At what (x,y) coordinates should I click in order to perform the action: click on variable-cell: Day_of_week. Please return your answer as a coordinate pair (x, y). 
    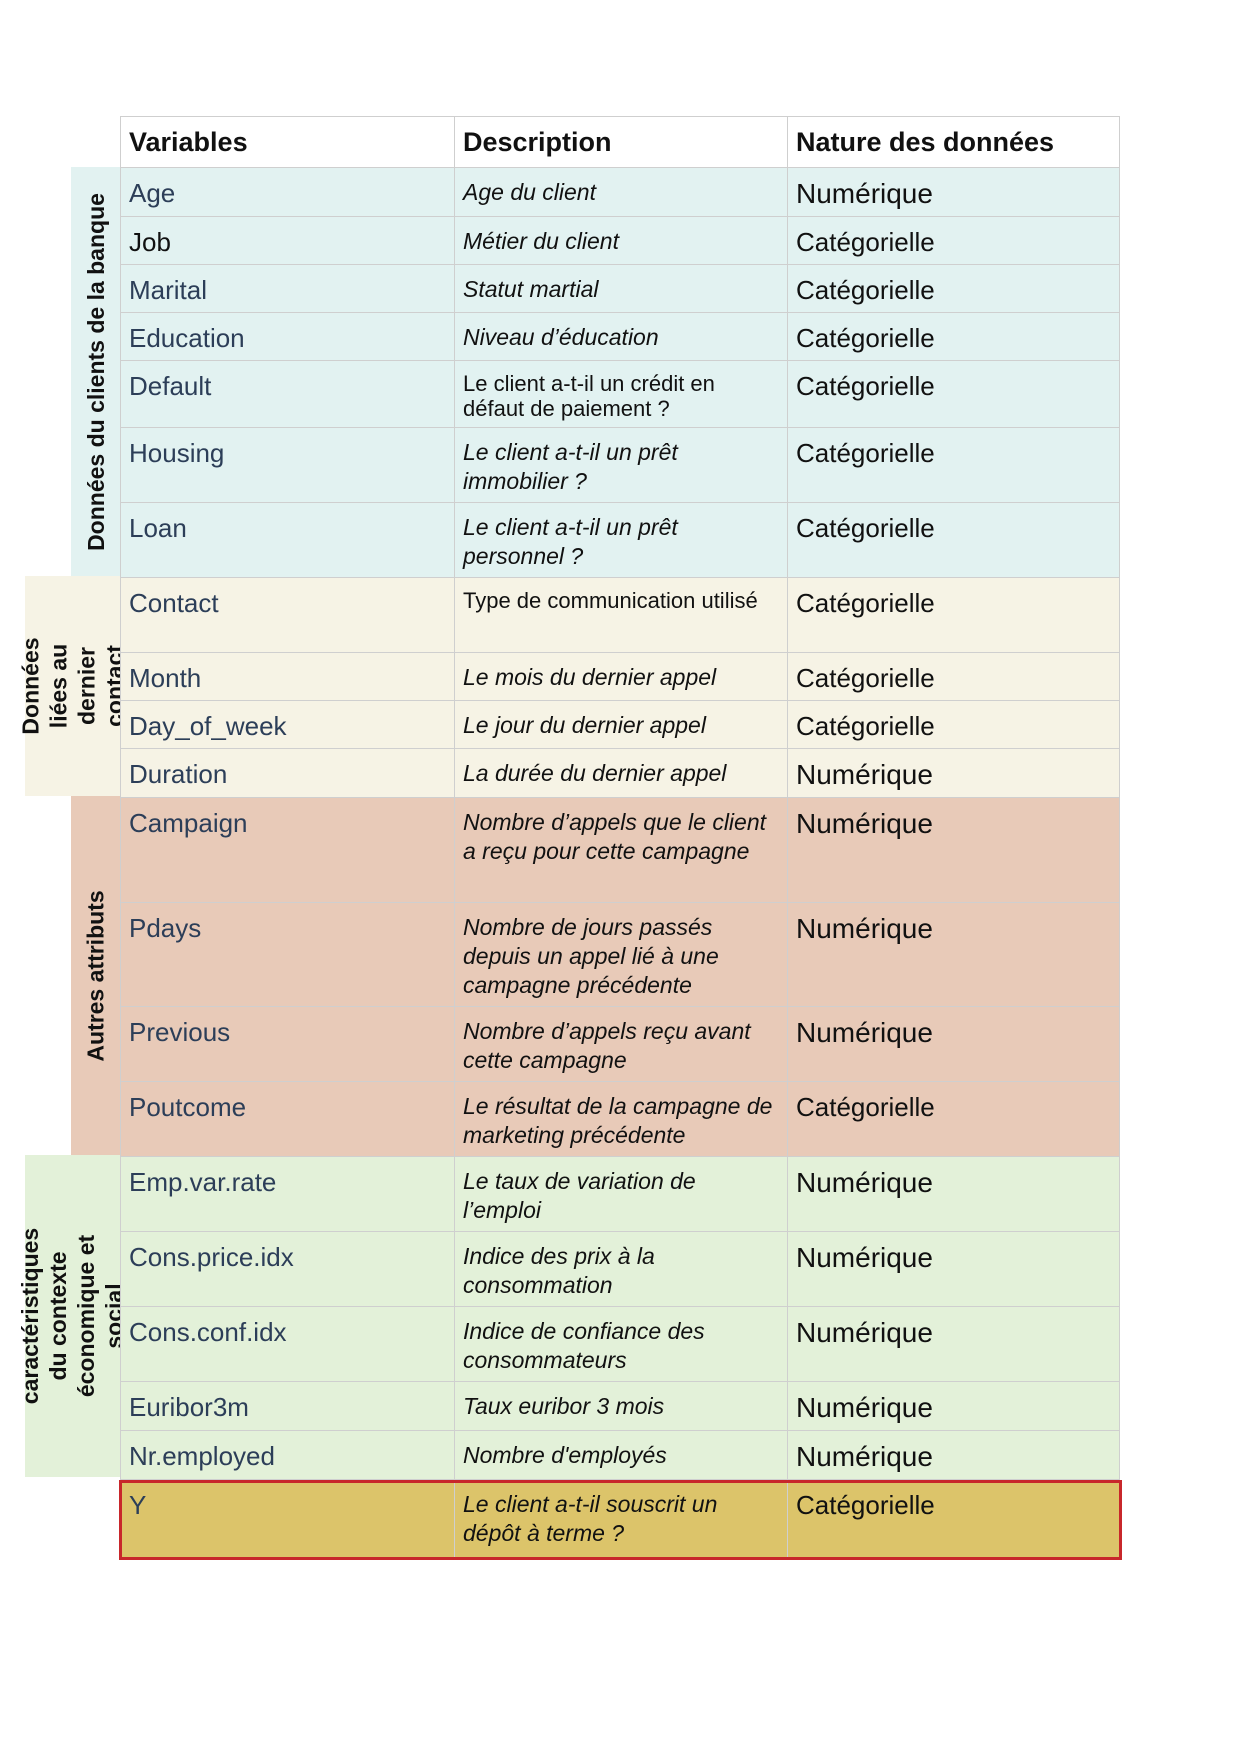
    Looking at the image, I should click on (288, 724).